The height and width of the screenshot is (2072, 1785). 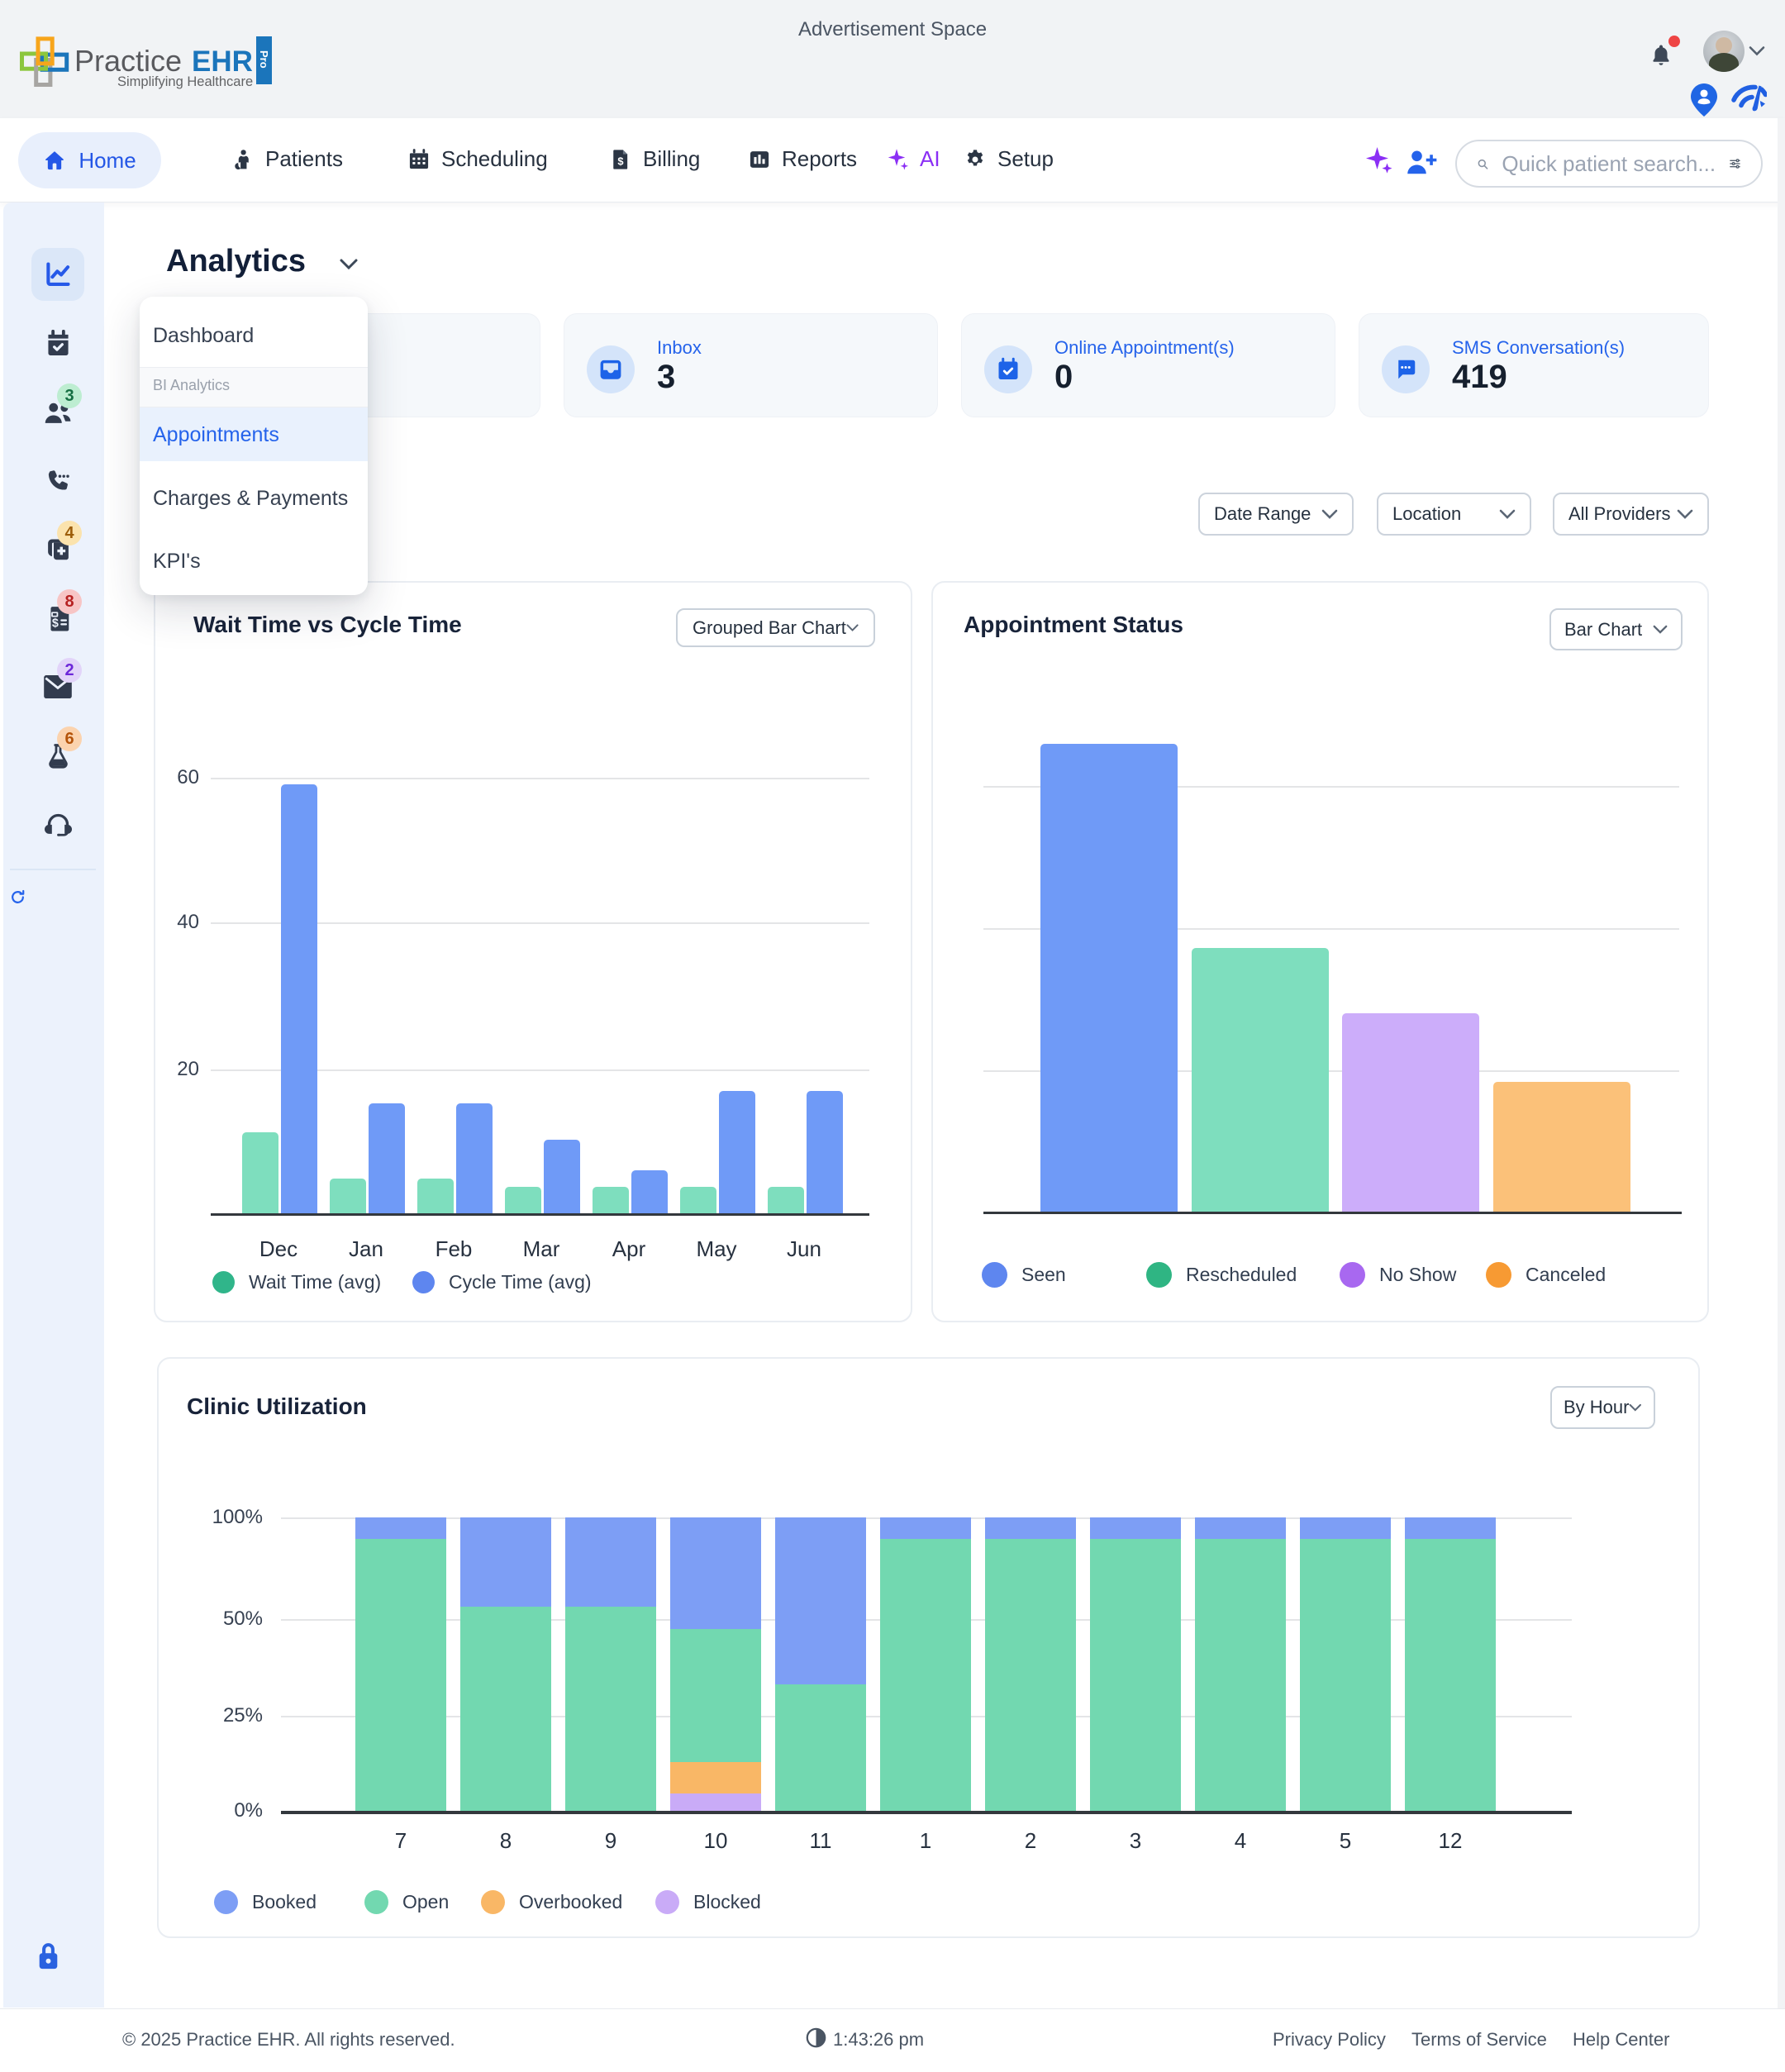 What do you see at coordinates (222, 62) in the screenshot?
I see `svg-text: EHR` at bounding box center [222, 62].